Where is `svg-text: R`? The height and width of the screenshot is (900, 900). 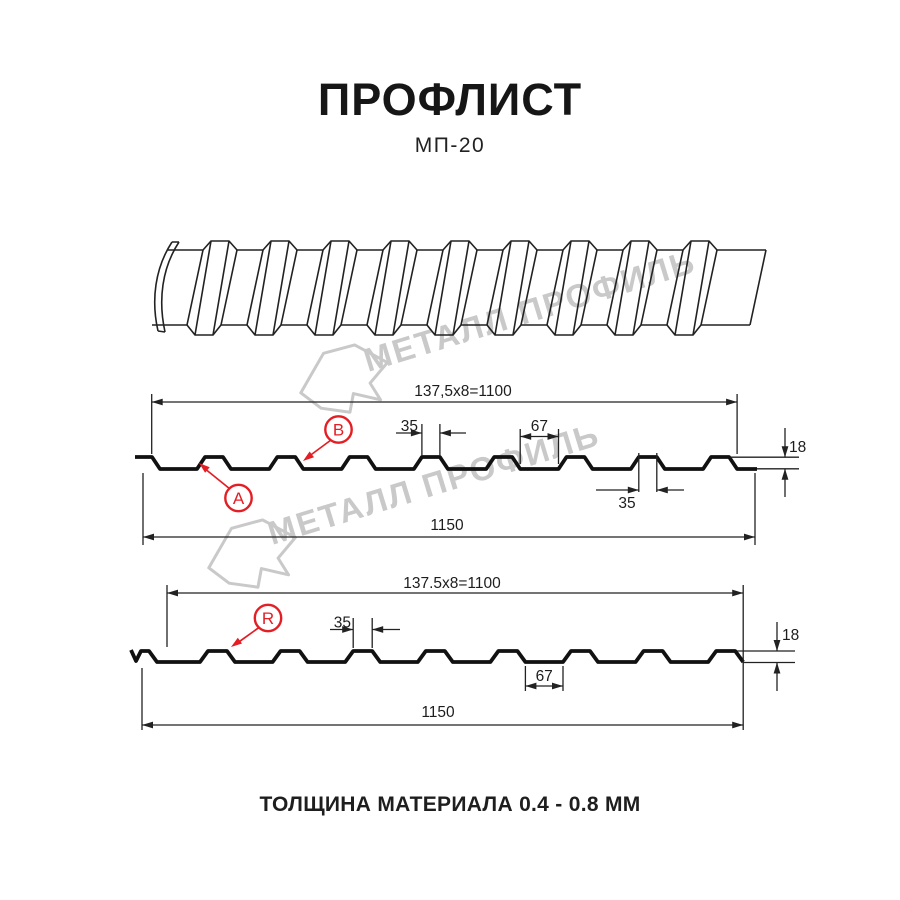
svg-text: R is located at coordinates (268, 618).